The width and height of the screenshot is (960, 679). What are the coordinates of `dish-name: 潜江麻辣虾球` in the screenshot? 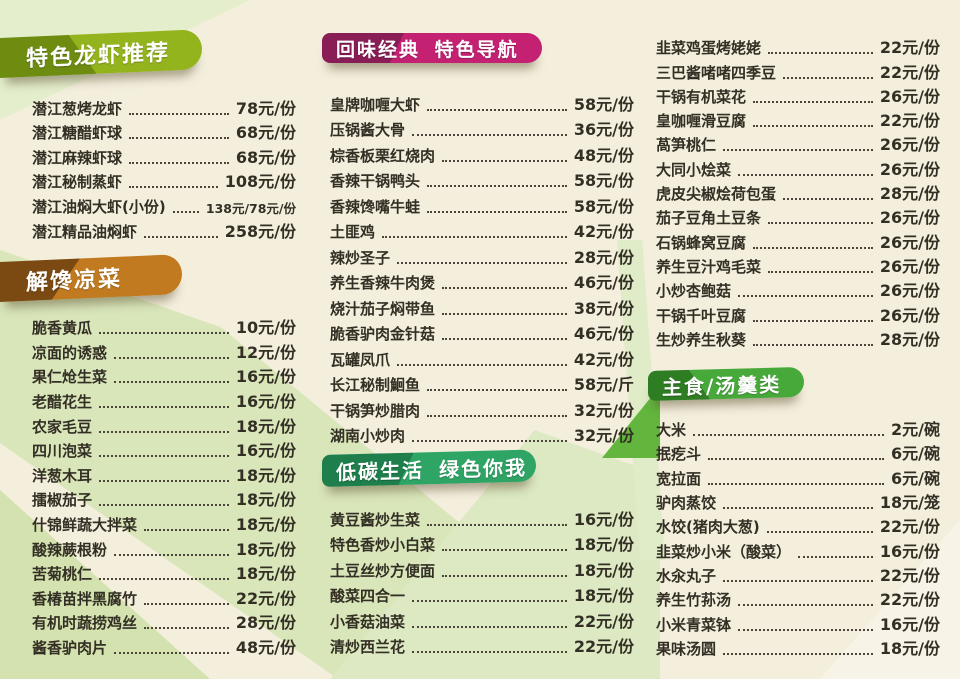 It's located at (77, 157).